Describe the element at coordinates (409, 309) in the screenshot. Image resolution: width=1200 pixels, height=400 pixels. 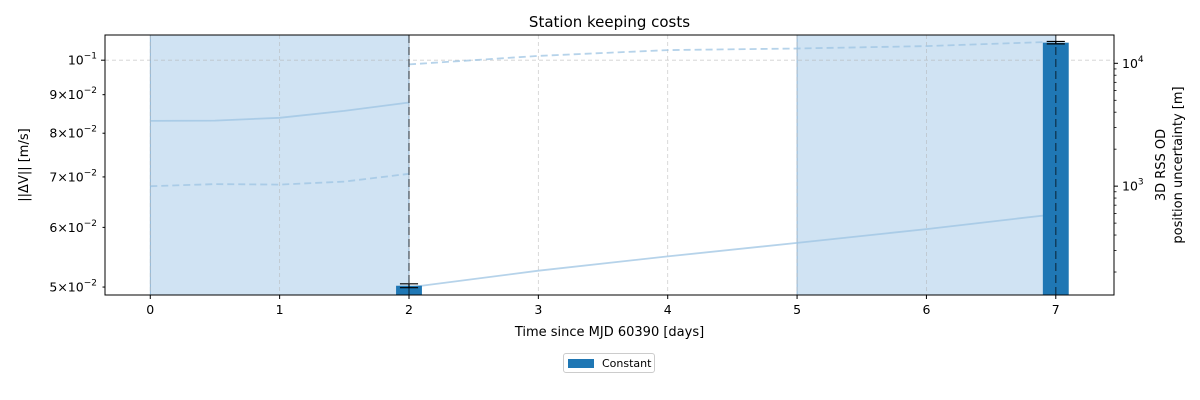
I see `x-tick-label-2: 2` at that location.